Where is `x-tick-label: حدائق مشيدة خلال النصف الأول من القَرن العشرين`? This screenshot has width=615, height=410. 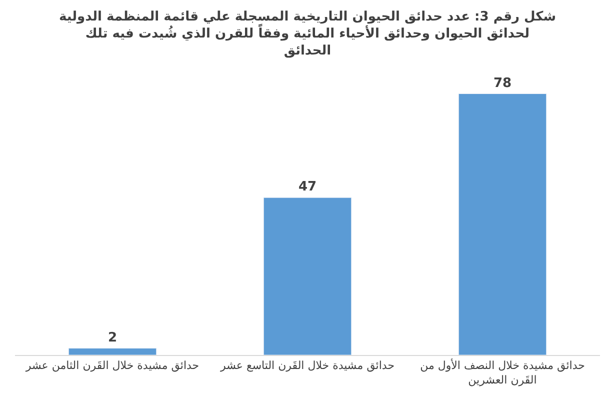
x-tick-label: حدائق مشيدة خلال النصف الأول من القَرن العشرين is located at coordinates (502, 372).